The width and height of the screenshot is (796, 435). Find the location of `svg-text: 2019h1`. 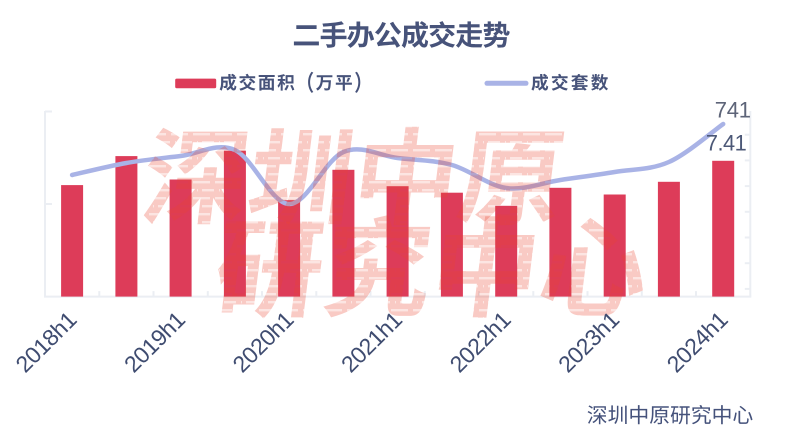

svg-text: 2019h1 is located at coordinates (154, 341).